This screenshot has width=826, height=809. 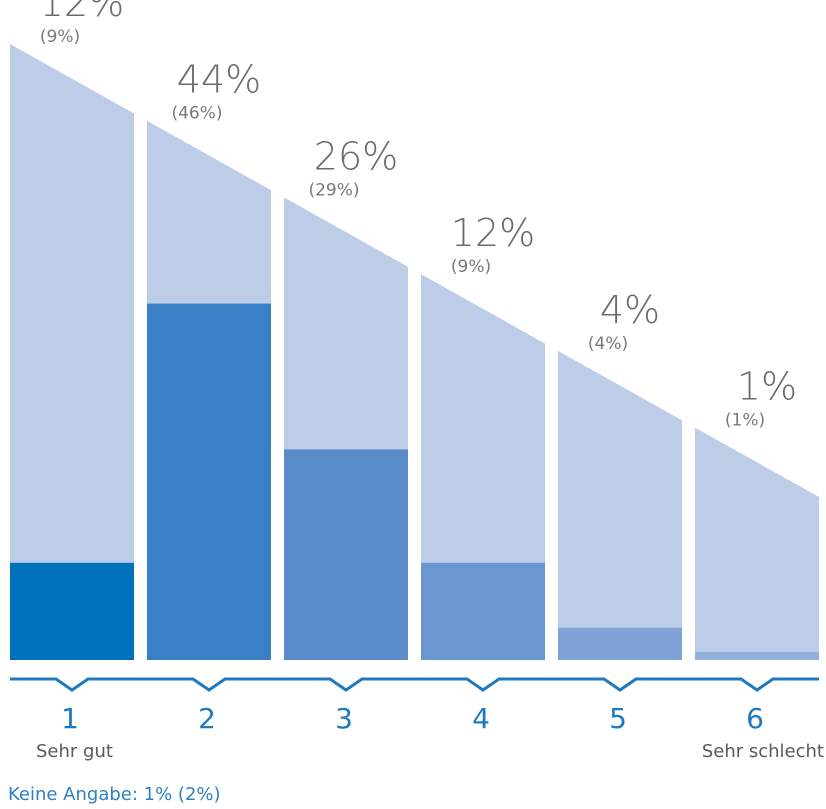 I want to click on previous-value-label-6: (1%), so click(x=745, y=421).